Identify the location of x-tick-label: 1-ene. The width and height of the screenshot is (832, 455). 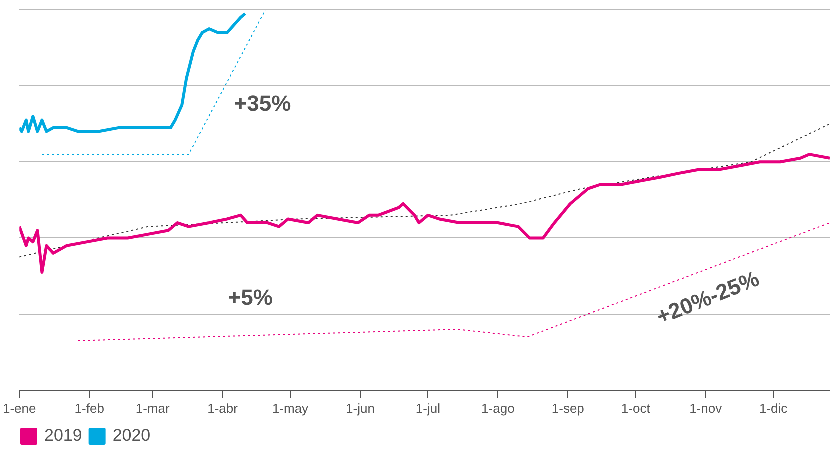
(19, 408).